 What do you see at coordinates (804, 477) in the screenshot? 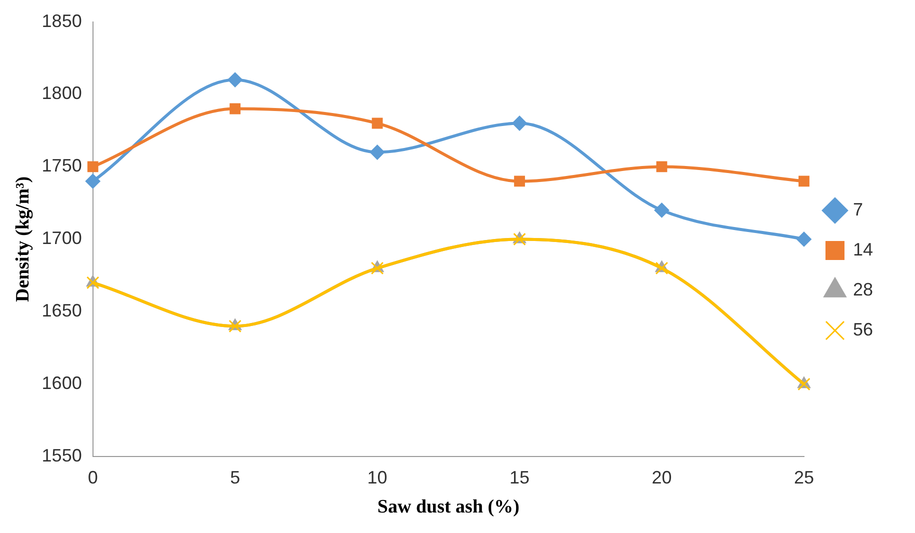
I see `x-tick-label: 25` at bounding box center [804, 477].